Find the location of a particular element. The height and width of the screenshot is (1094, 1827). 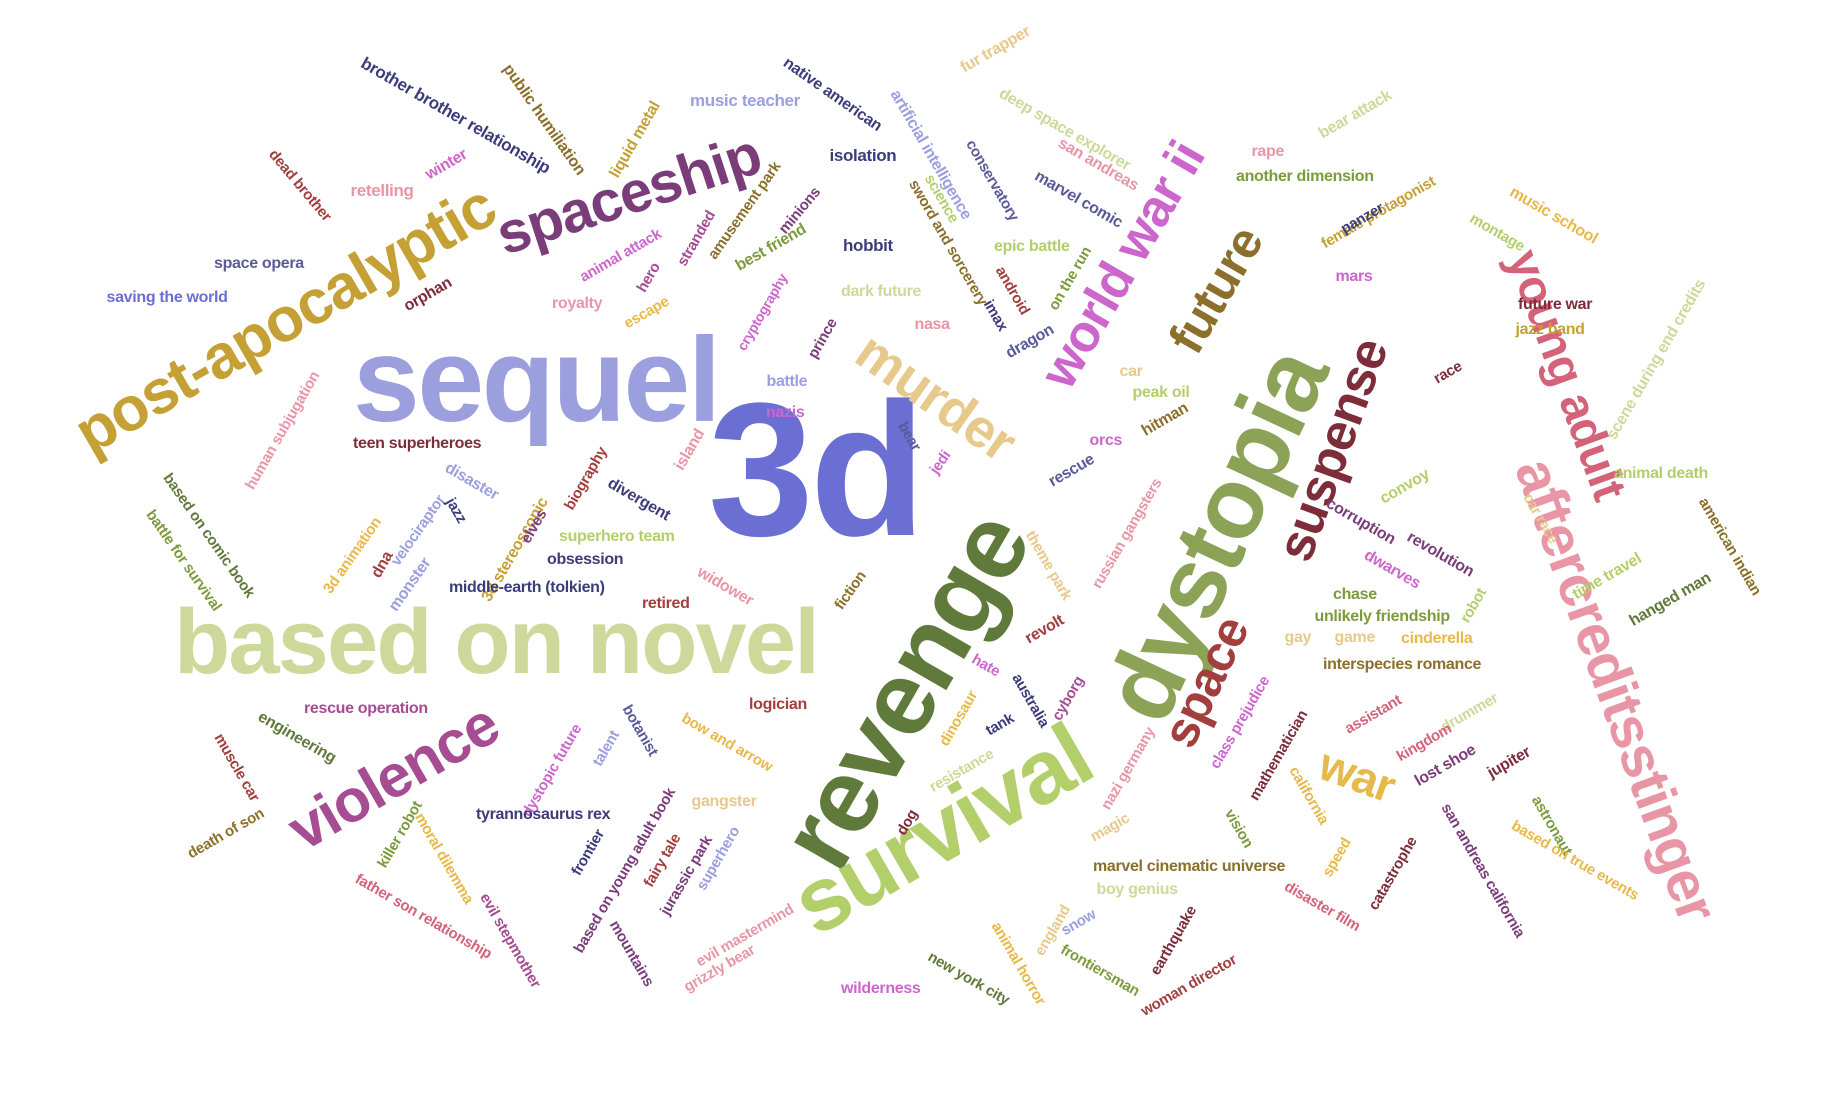

word-bear-attack: bear attack is located at coordinates (1355, 114).